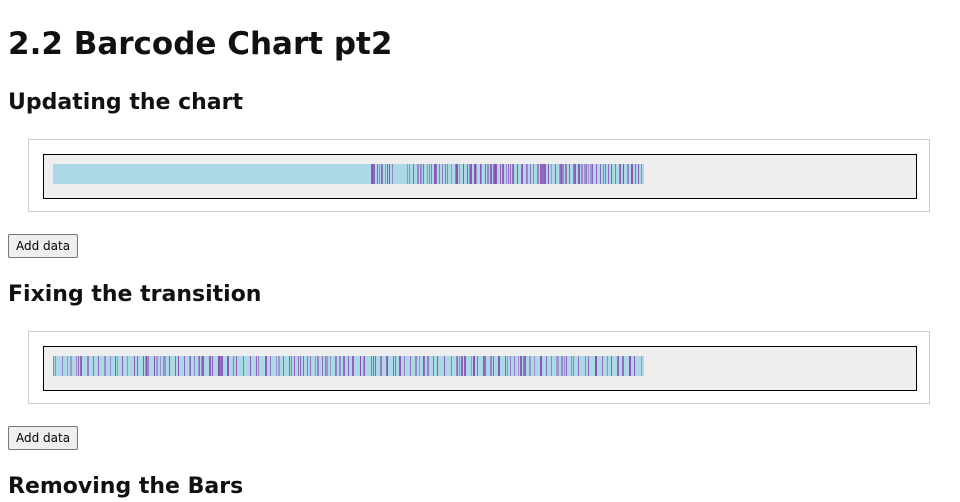 The width and height of the screenshot is (960, 502). I want to click on barcode-chart, so click(480, 176).